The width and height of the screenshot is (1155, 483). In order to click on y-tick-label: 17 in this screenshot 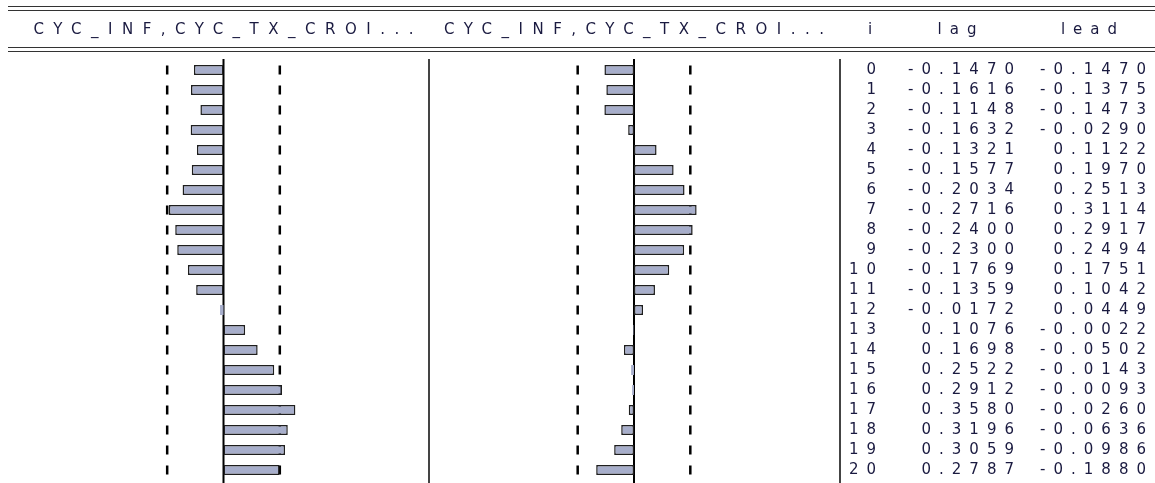, I will do `click(866, 408)`.